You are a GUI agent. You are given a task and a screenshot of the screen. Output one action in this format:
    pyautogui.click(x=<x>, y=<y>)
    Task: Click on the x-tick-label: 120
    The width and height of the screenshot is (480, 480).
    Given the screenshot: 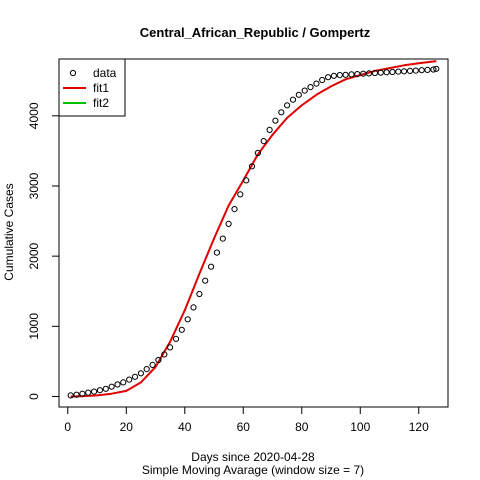 What is the action you would take?
    pyautogui.click(x=419, y=427)
    